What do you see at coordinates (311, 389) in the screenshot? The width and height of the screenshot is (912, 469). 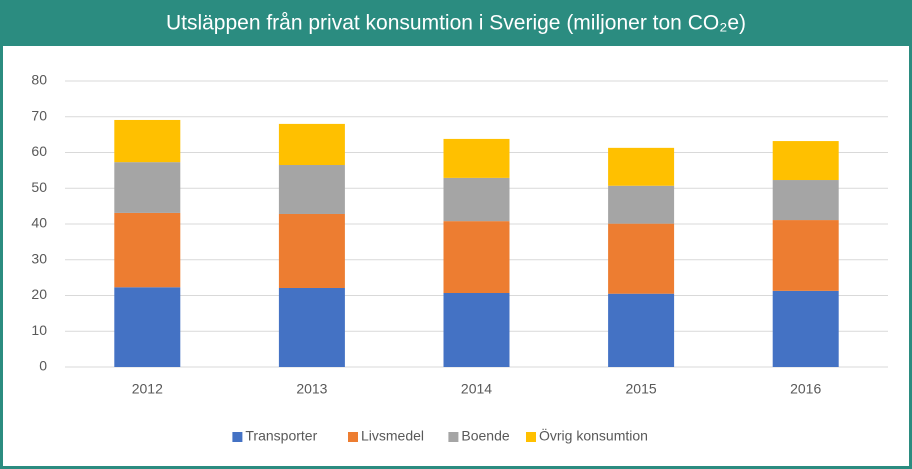 I see `x-tick-label: 2013` at bounding box center [311, 389].